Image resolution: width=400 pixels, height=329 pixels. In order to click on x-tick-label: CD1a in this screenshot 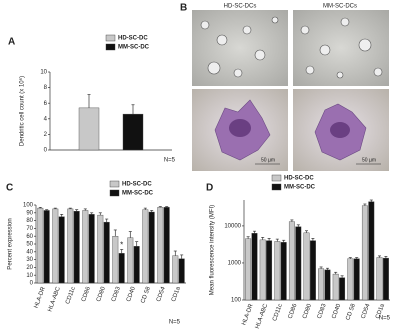, I will do `click(380, 311)`.